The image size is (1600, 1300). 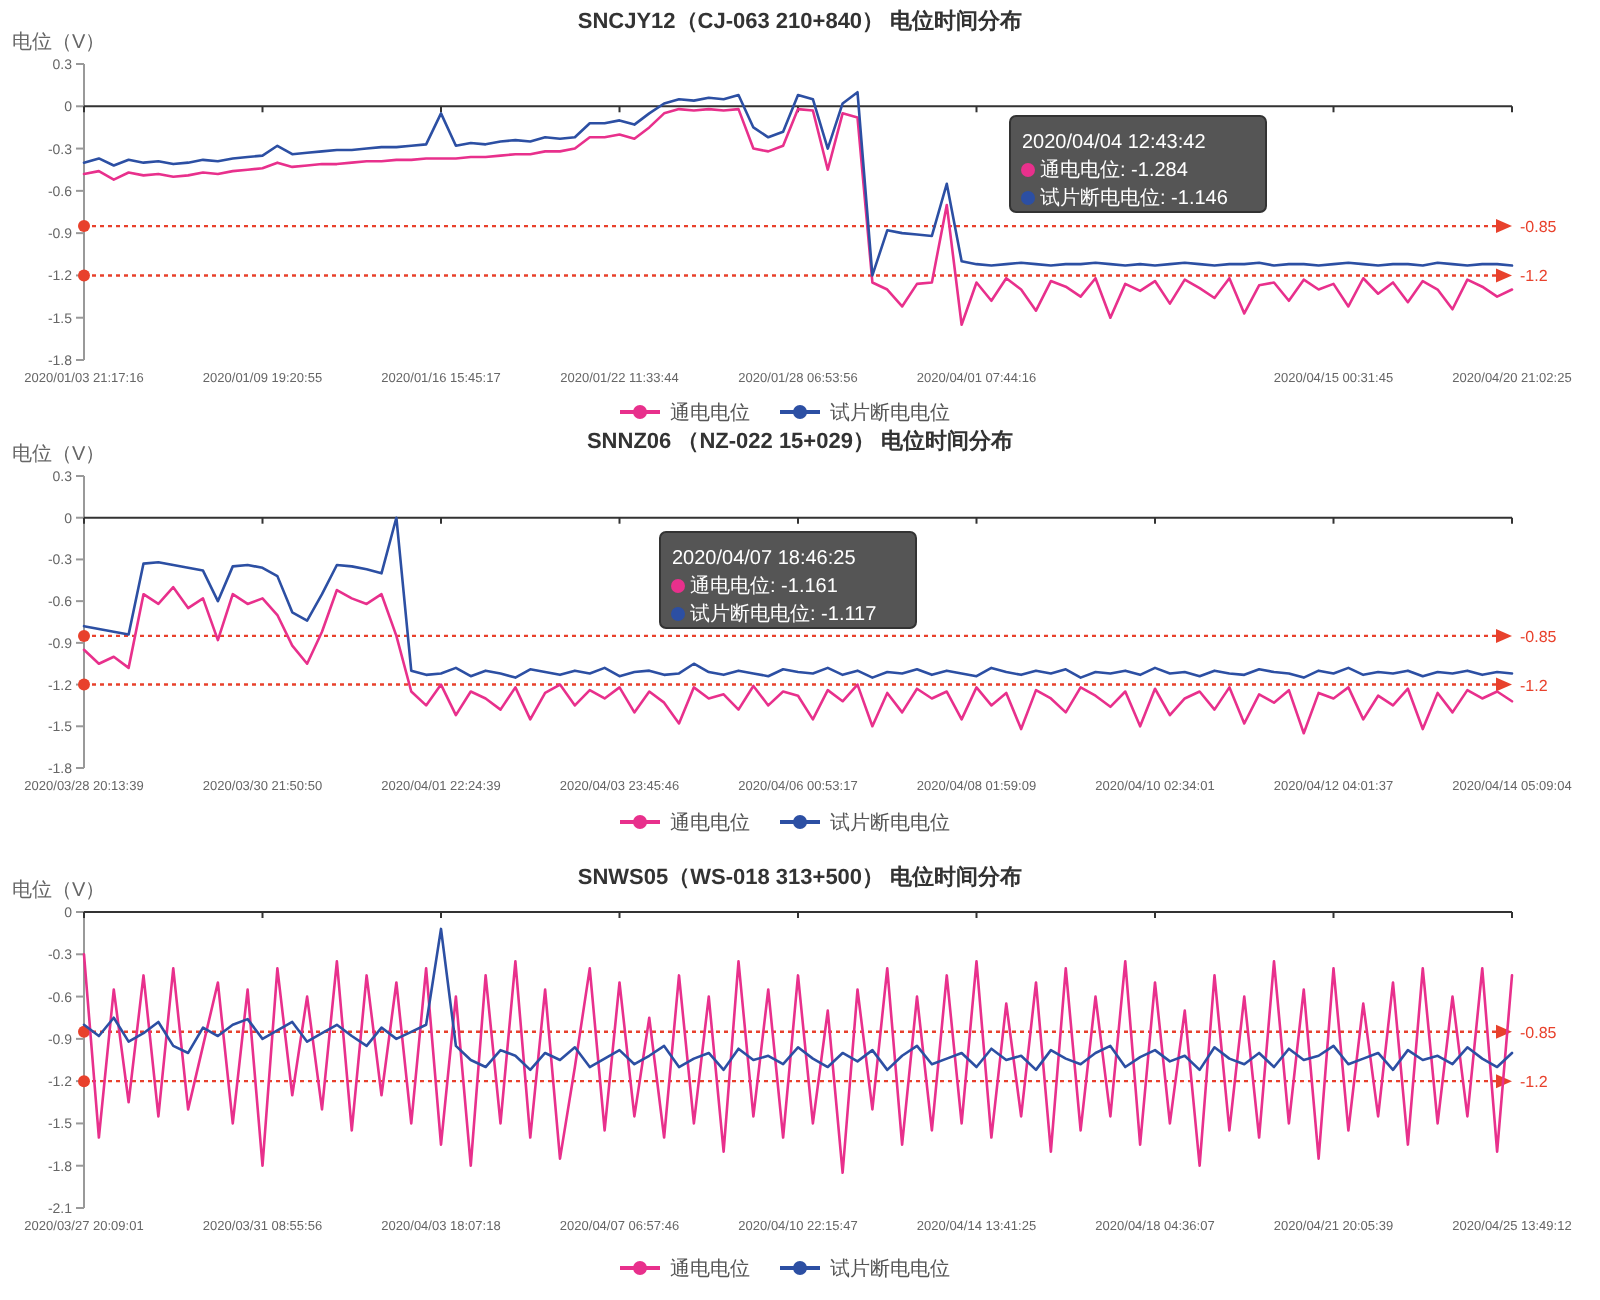 What do you see at coordinates (1134, 198) in the screenshot?
I see `annotation: 试片断电电位: -1.146` at bounding box center [1134, 198].